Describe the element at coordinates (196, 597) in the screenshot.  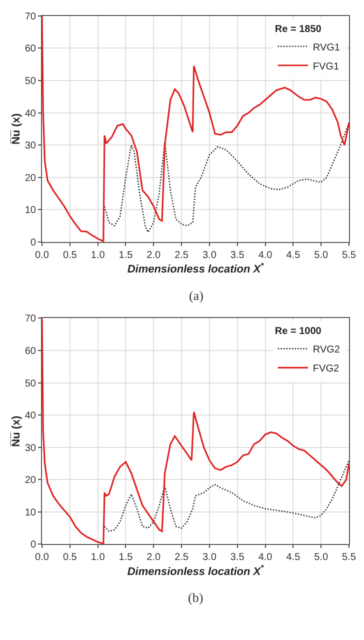
I see `text: (b)` at that location.